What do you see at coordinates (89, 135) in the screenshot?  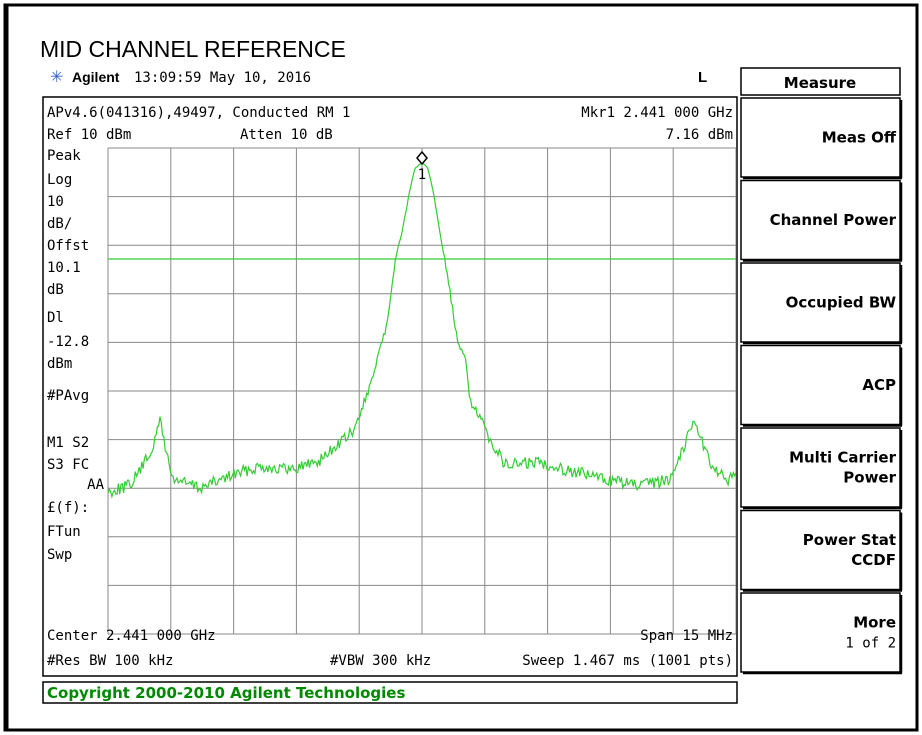 I see `ref-level: Ref 10 dBm` at bounding box center [89, 135].